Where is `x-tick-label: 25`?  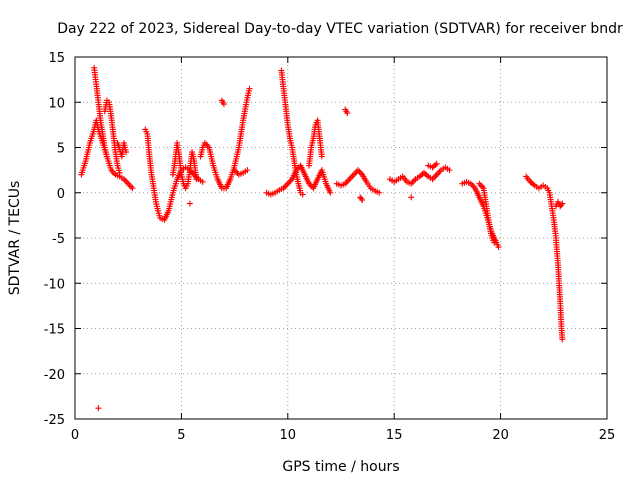
x-tick-label: 25 is located at coordinates (607, 435).